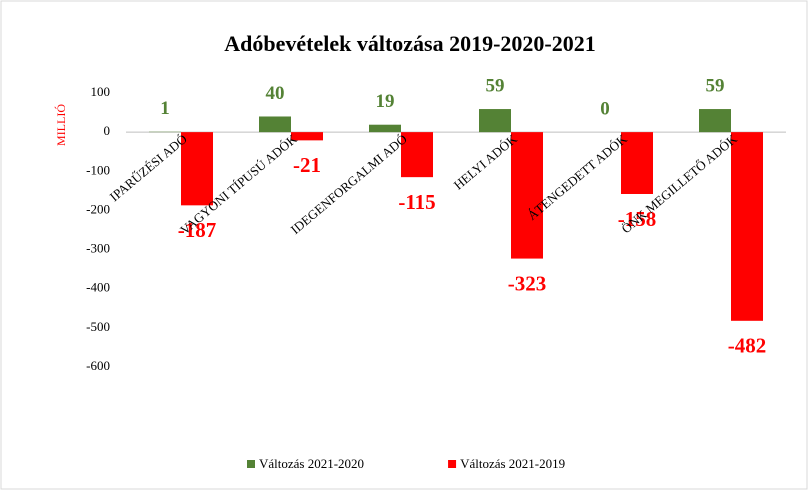 This screenshot has width=809, height=491. Describe the element at coordinates (311, 463) in the screenshot. I see `legend-label: Változás 2021-2020` at that location.